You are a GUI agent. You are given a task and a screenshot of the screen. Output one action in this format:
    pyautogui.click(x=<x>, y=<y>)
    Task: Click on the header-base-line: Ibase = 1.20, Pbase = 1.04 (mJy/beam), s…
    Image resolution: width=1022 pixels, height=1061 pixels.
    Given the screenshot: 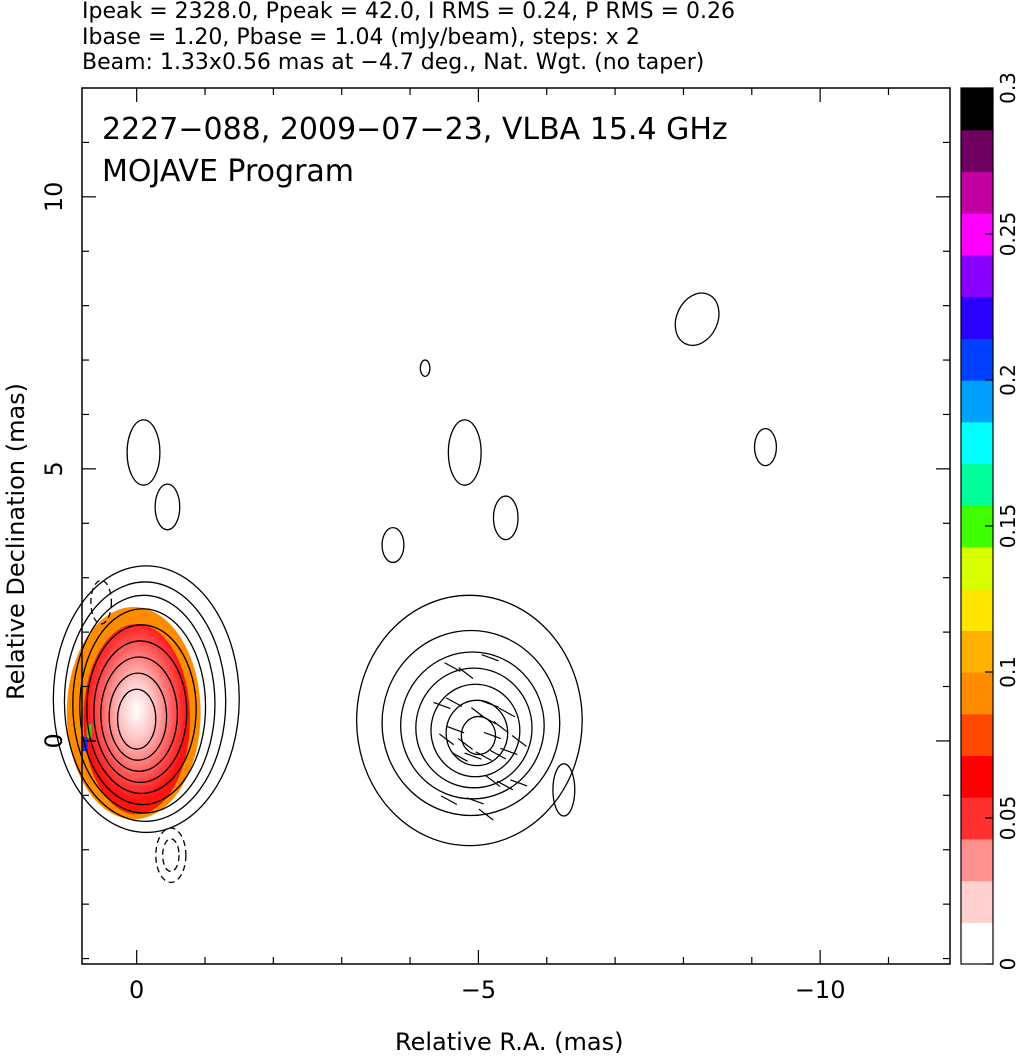 What is the action you would take?
    pyautogui.click(x=361, y=37)
    